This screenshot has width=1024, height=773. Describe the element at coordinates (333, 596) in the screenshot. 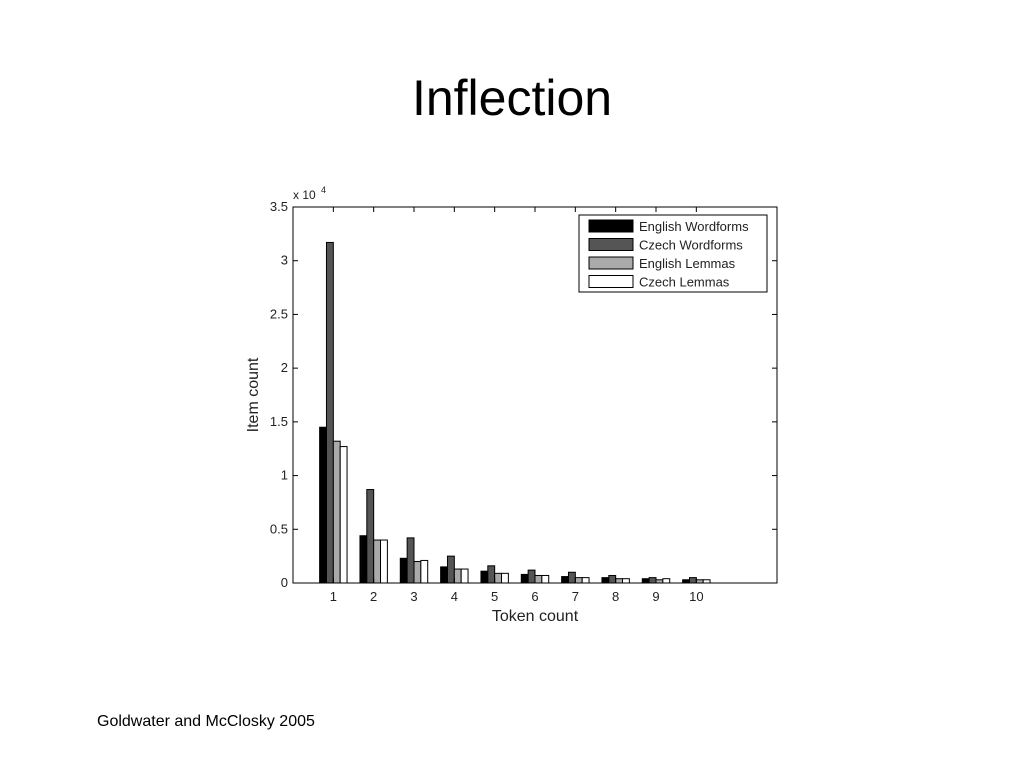

I see `x-tick-label: 1` at that location.